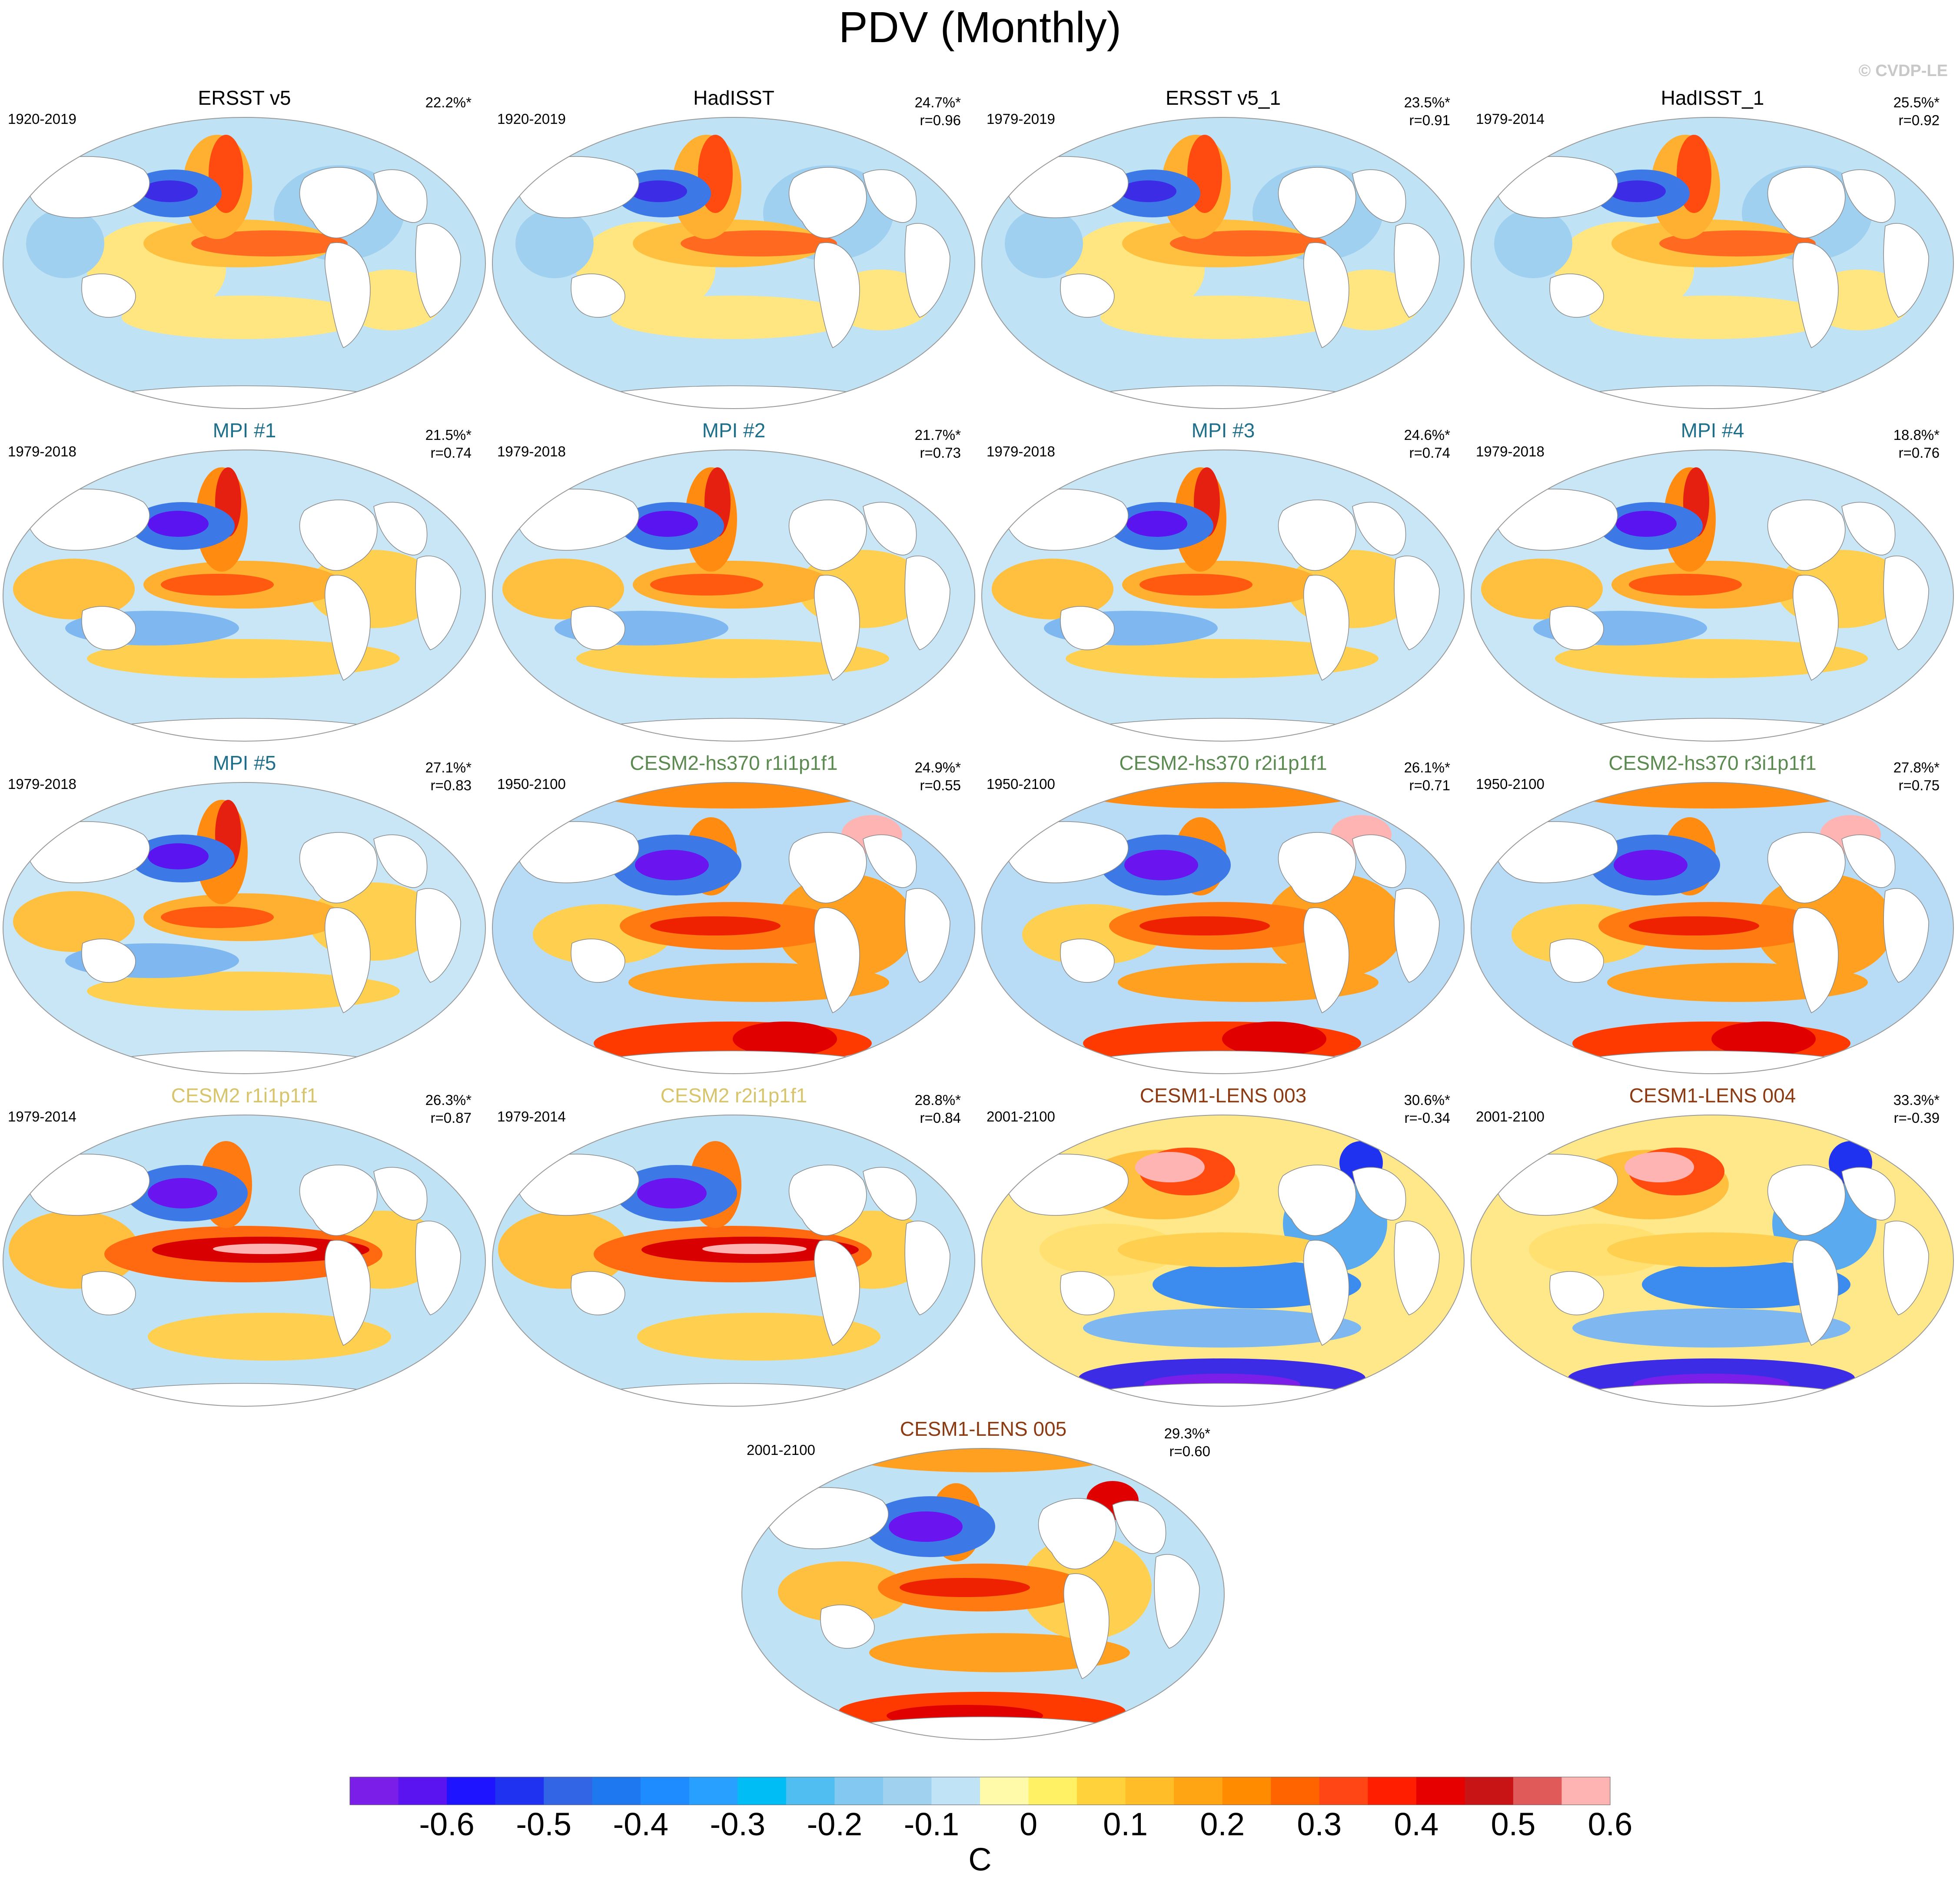 Image resolution: width=1960 pixels, height=1887 pixels. What do you see at coordinates (451, 453) in the screenshot?
I see `panel-correlation: r=0.74` at bounding box center [451, 453].